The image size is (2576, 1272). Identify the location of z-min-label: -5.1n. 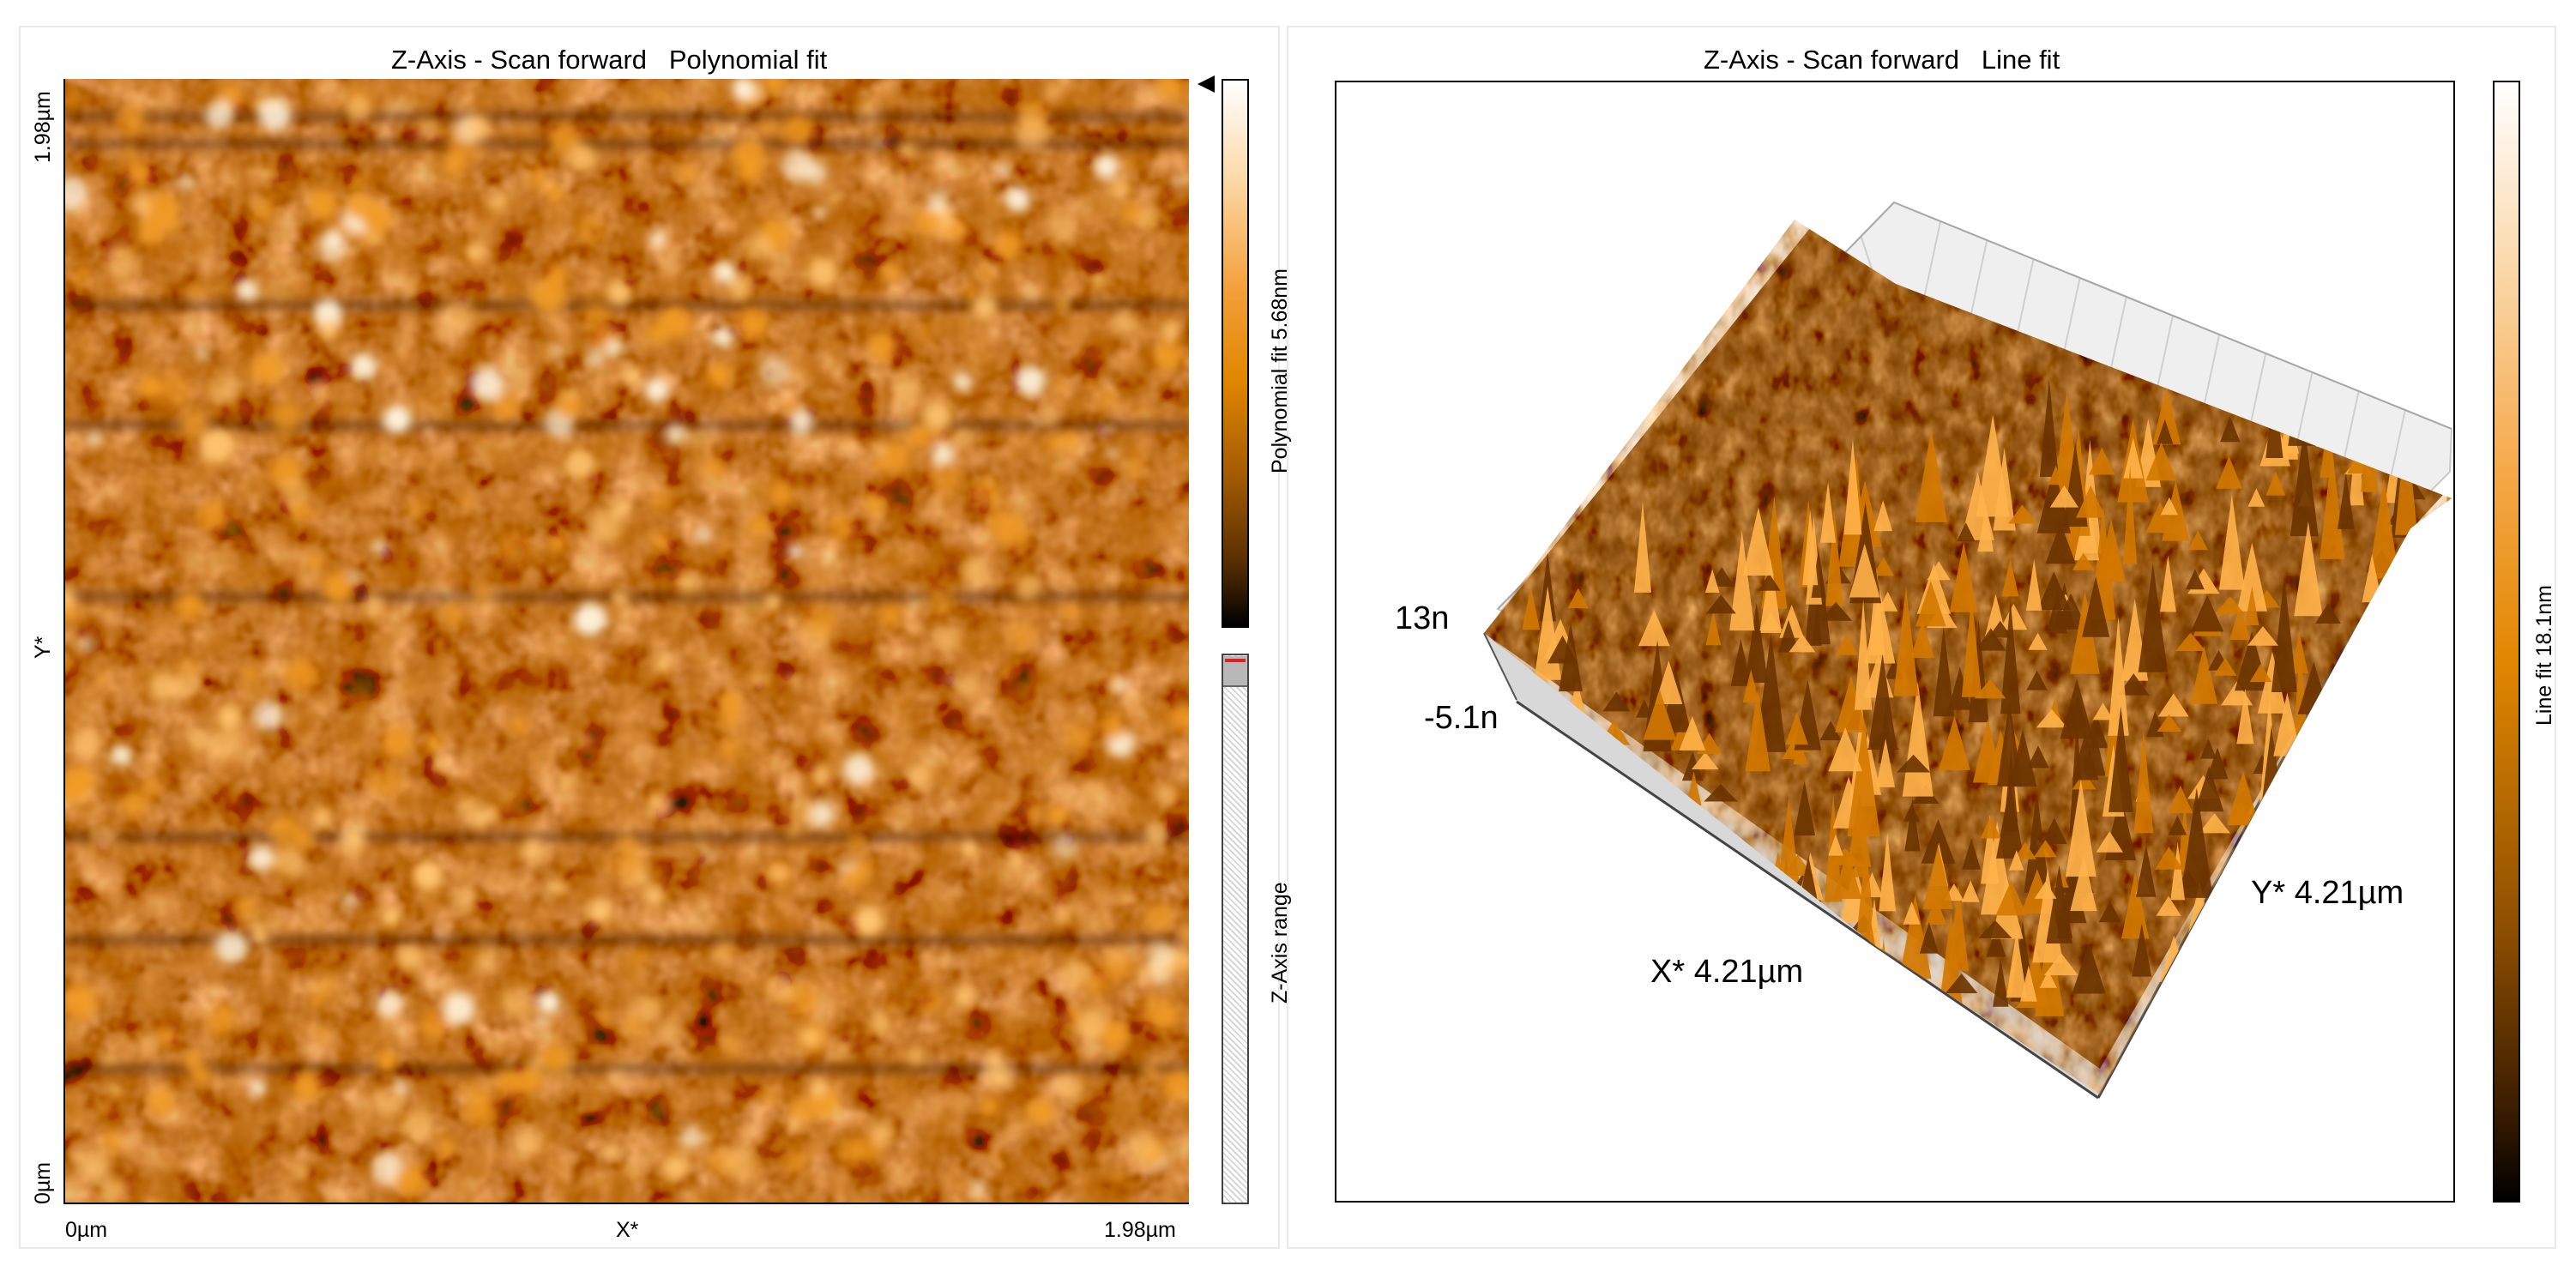
(1461, 718).